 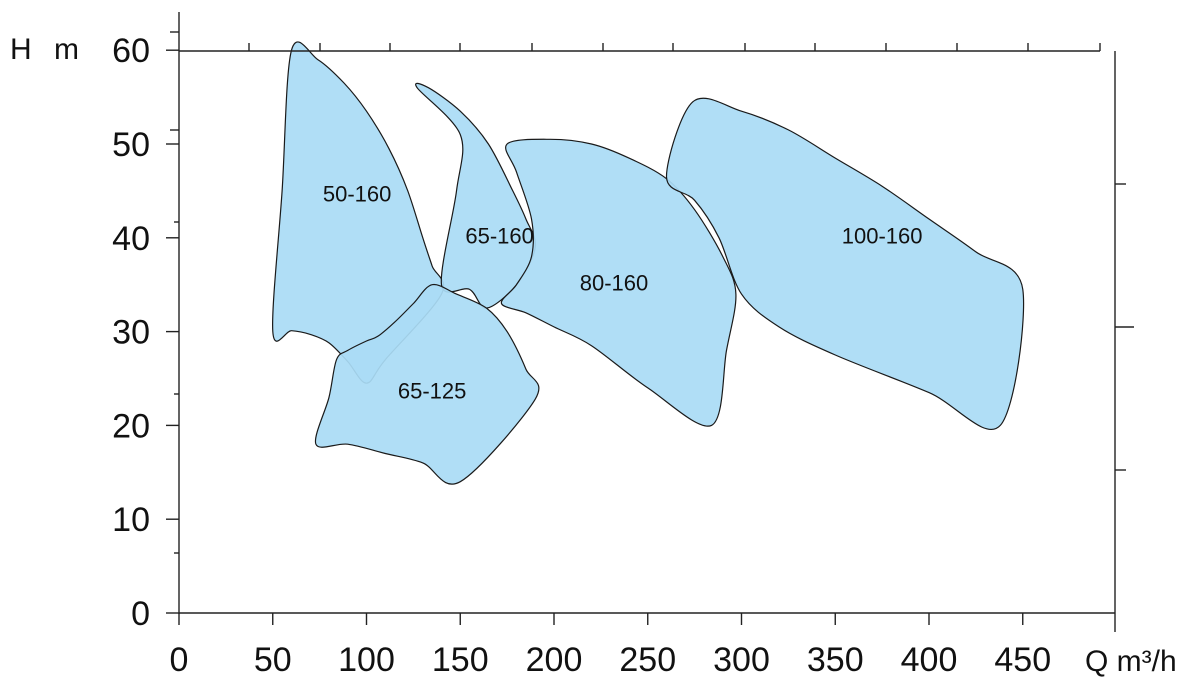 I want to click on region-label-65-160: 65-160, so click(x=499, y=236).